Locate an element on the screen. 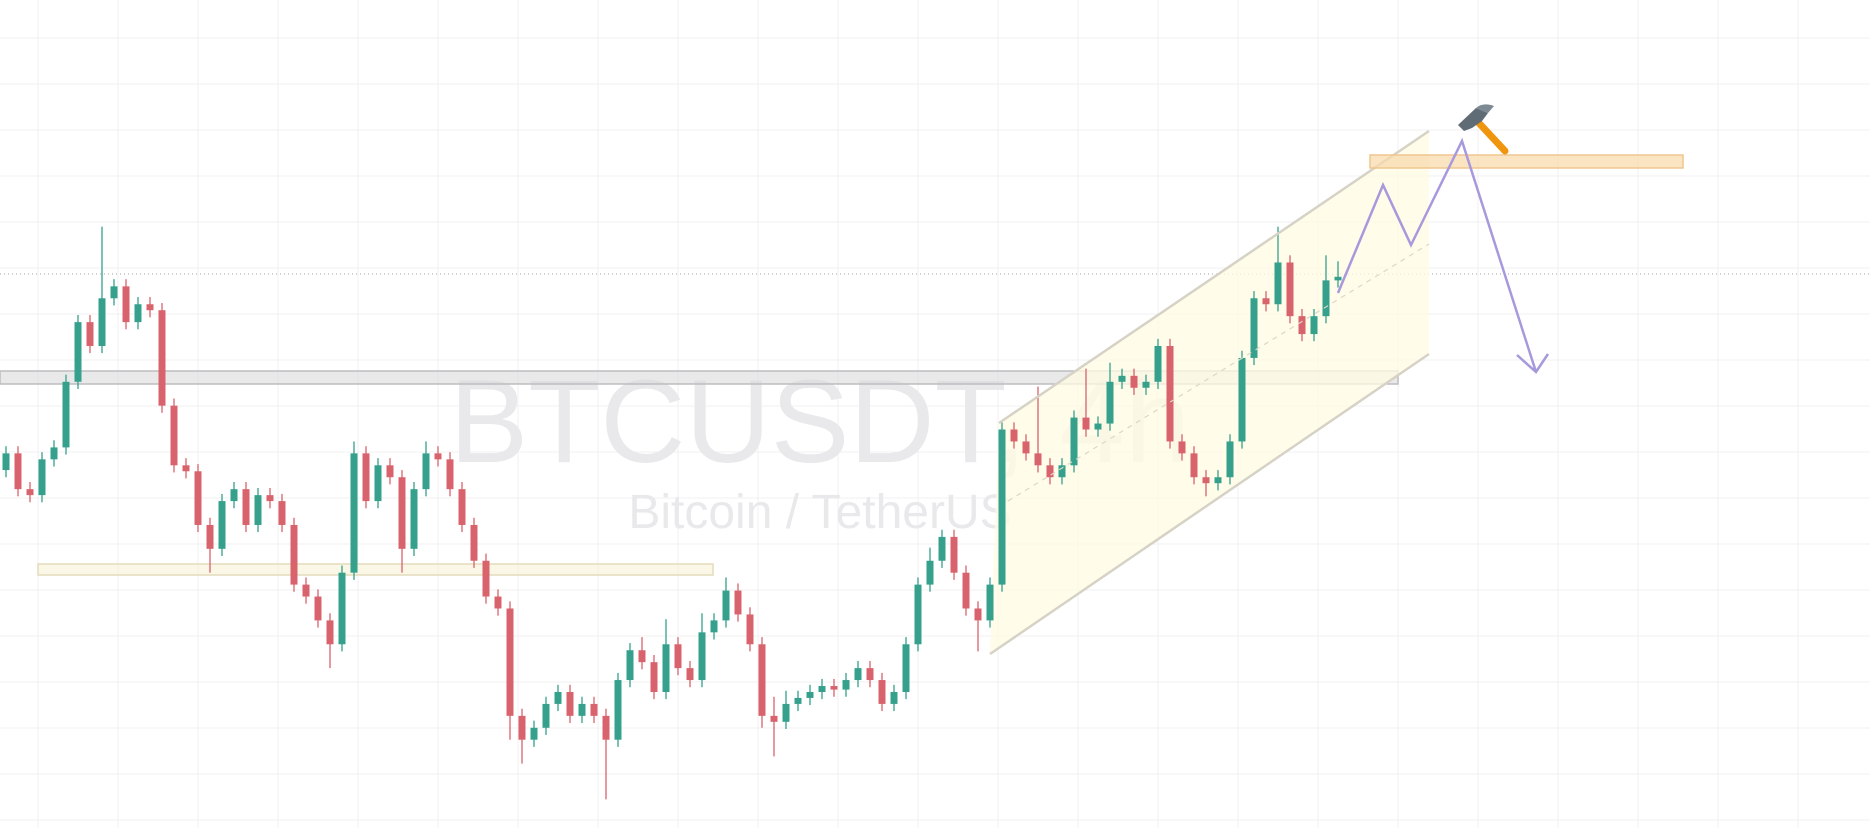 Image resolution: width=1870 pixels, height=828 pixels. channel-fill is located at coordinates (1209, 392).